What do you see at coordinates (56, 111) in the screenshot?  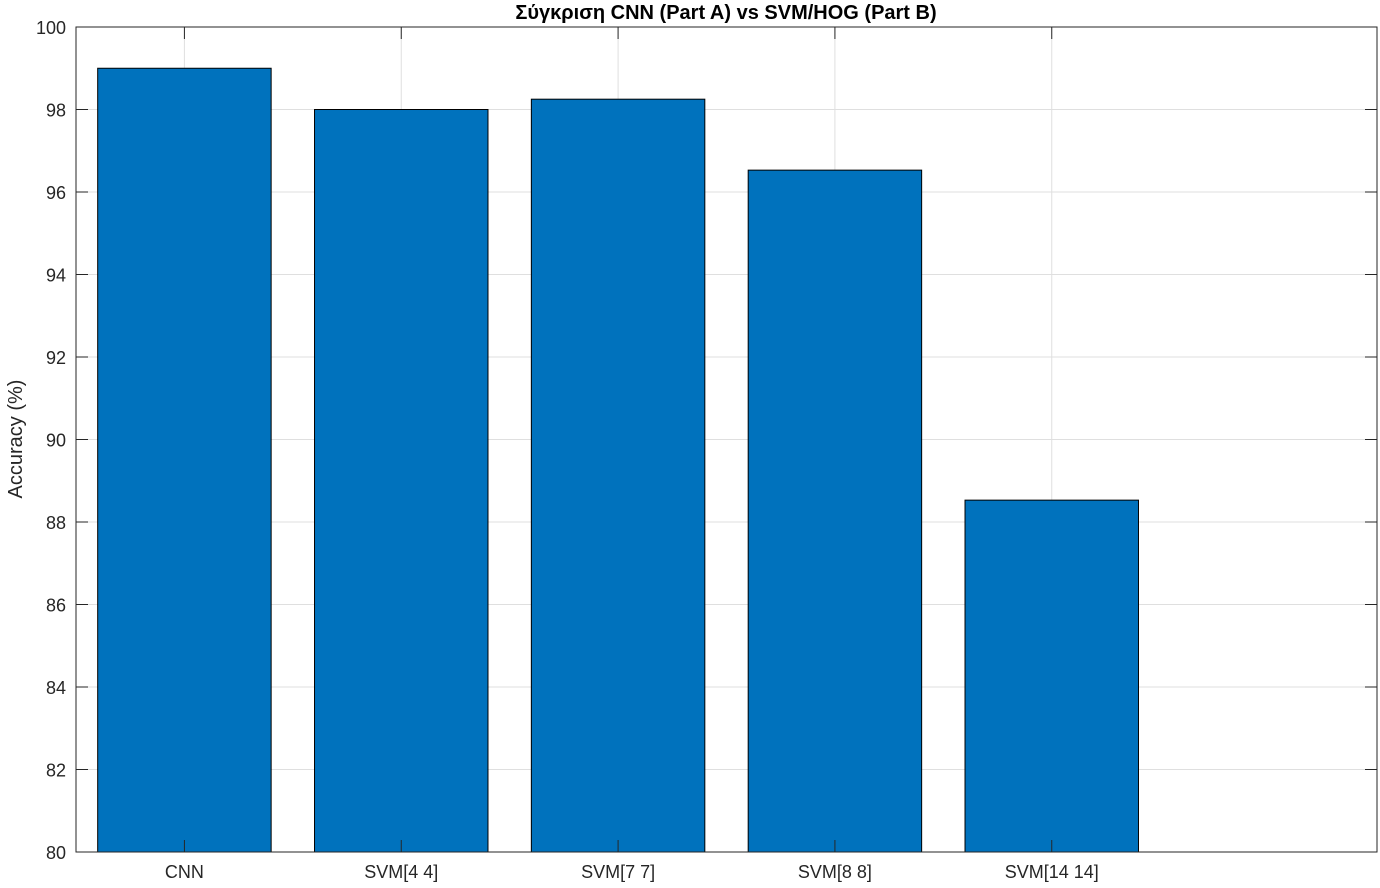 I see `y-tick-label: 98` at bounding box center [56, 111].